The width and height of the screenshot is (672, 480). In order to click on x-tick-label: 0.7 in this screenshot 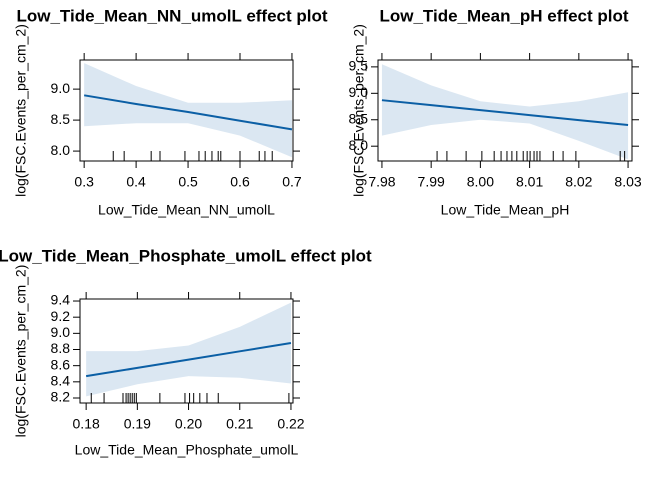, I will do `click(292, 182)`.